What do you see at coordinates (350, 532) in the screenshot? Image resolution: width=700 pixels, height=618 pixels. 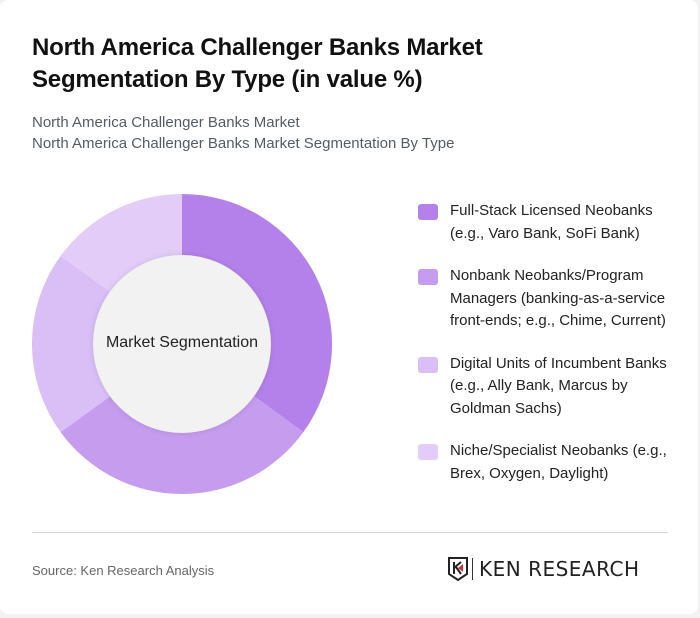 I see `footer-divider` at bounding box center [350, 532].